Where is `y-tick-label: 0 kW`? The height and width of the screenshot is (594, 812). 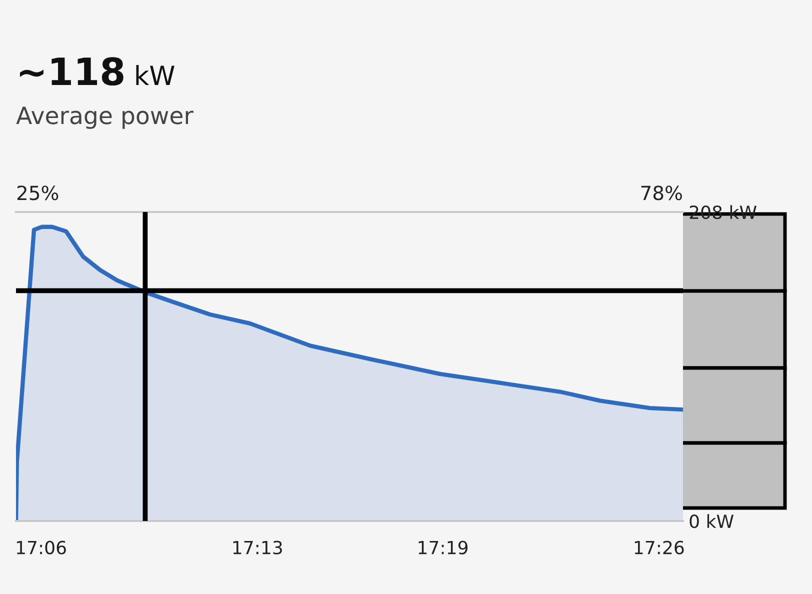
y-tick-label: 0 kW is located at coordinates (712, 521).